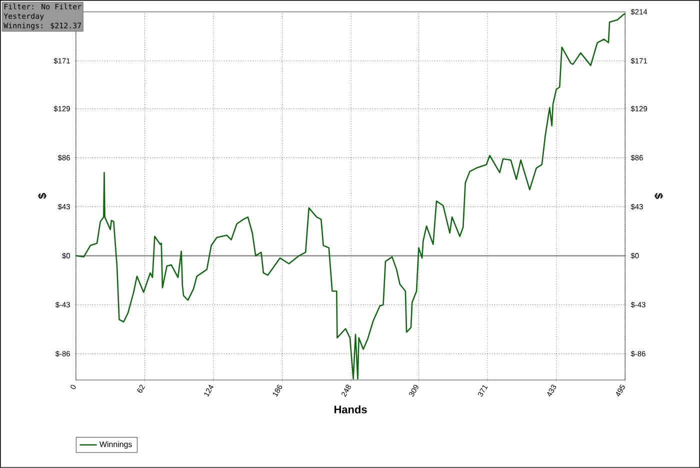  Describe the element at coordinates (42, 196) in the screenshot. I see `y-axis-title: $` at that location.